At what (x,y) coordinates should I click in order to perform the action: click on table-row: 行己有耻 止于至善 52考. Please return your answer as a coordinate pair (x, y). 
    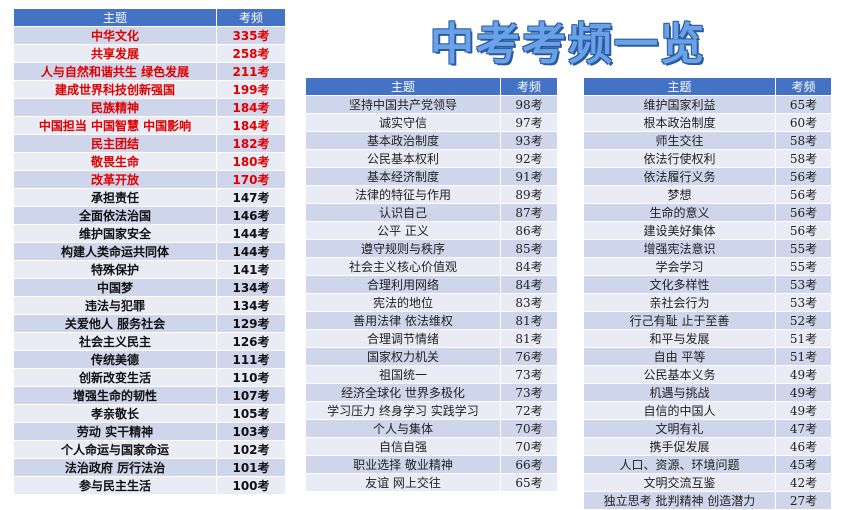
    Looking at the image, I should click on (707, 320).